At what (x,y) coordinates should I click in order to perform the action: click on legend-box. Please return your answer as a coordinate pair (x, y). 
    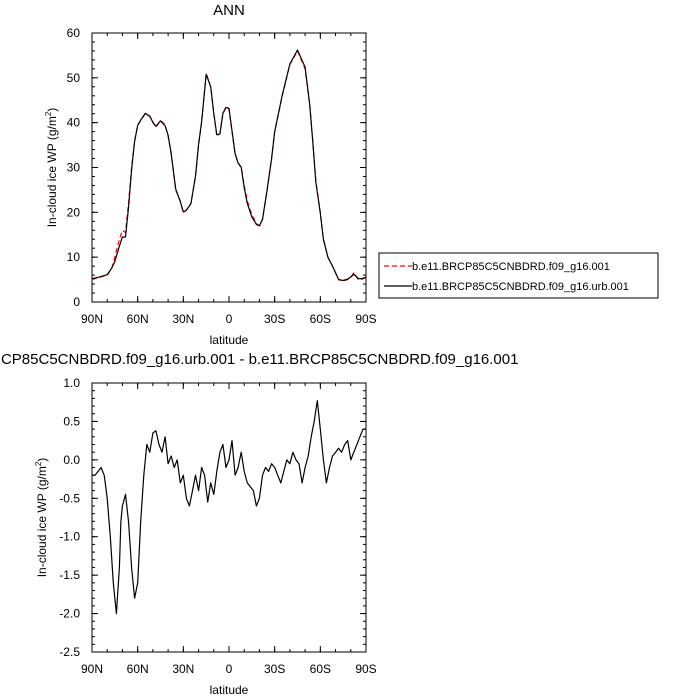
    Looking at the image, I should click on (518, 275).